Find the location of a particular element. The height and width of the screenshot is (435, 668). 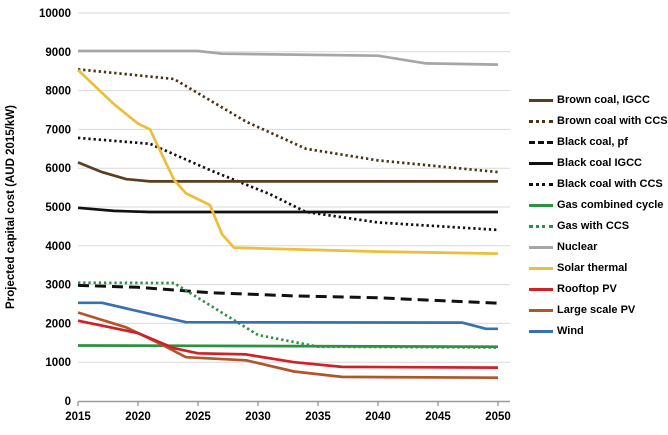

legend-label-nuclear: Nuclear is located at coordinates (577, 247).